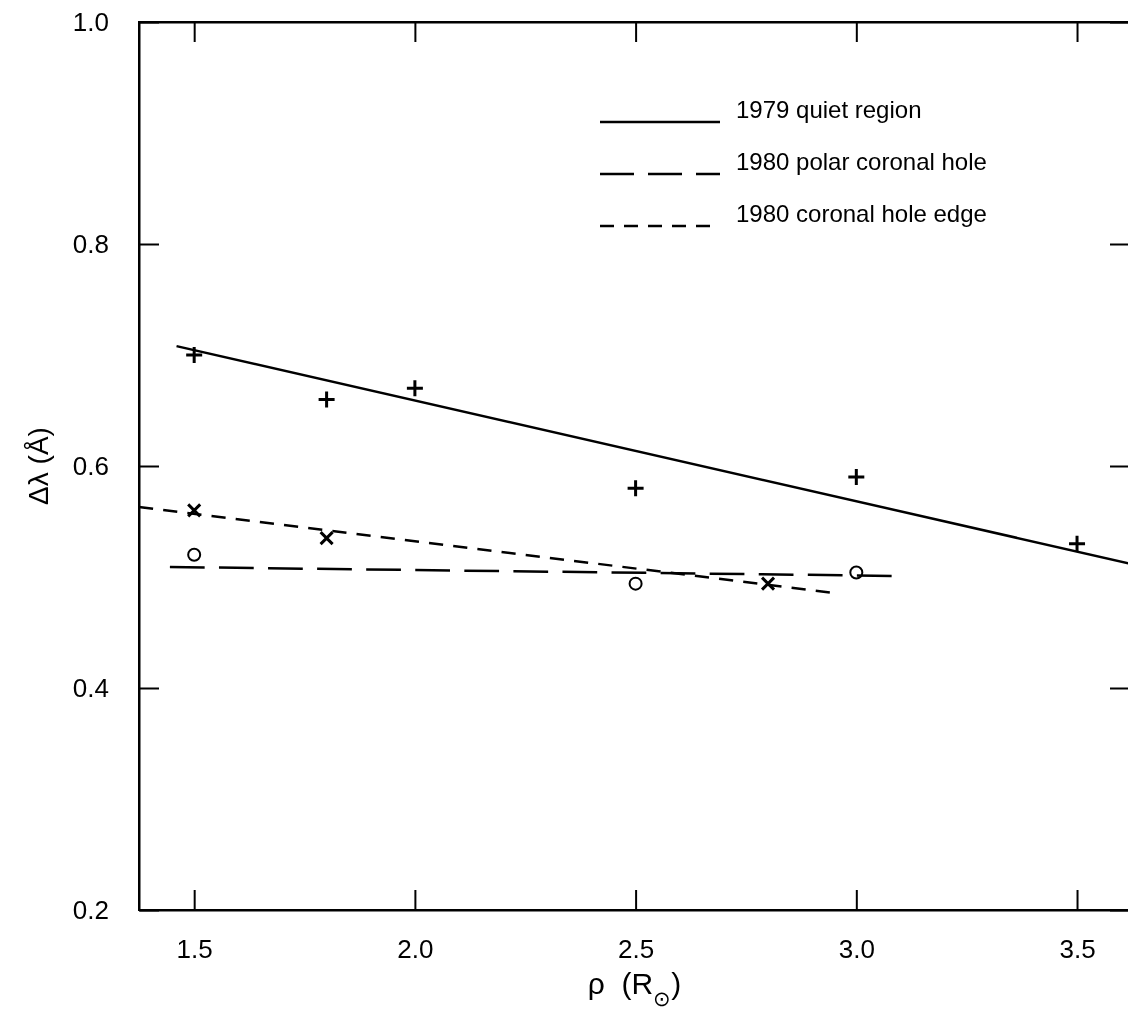 The width and height of the screenshot is (1136, 1011). What do you see at coordinates (634, 988) in the screenshot?
I see `x-axis-title: ρ (R$_{⊙}$)` at bounding box center [634, 988].